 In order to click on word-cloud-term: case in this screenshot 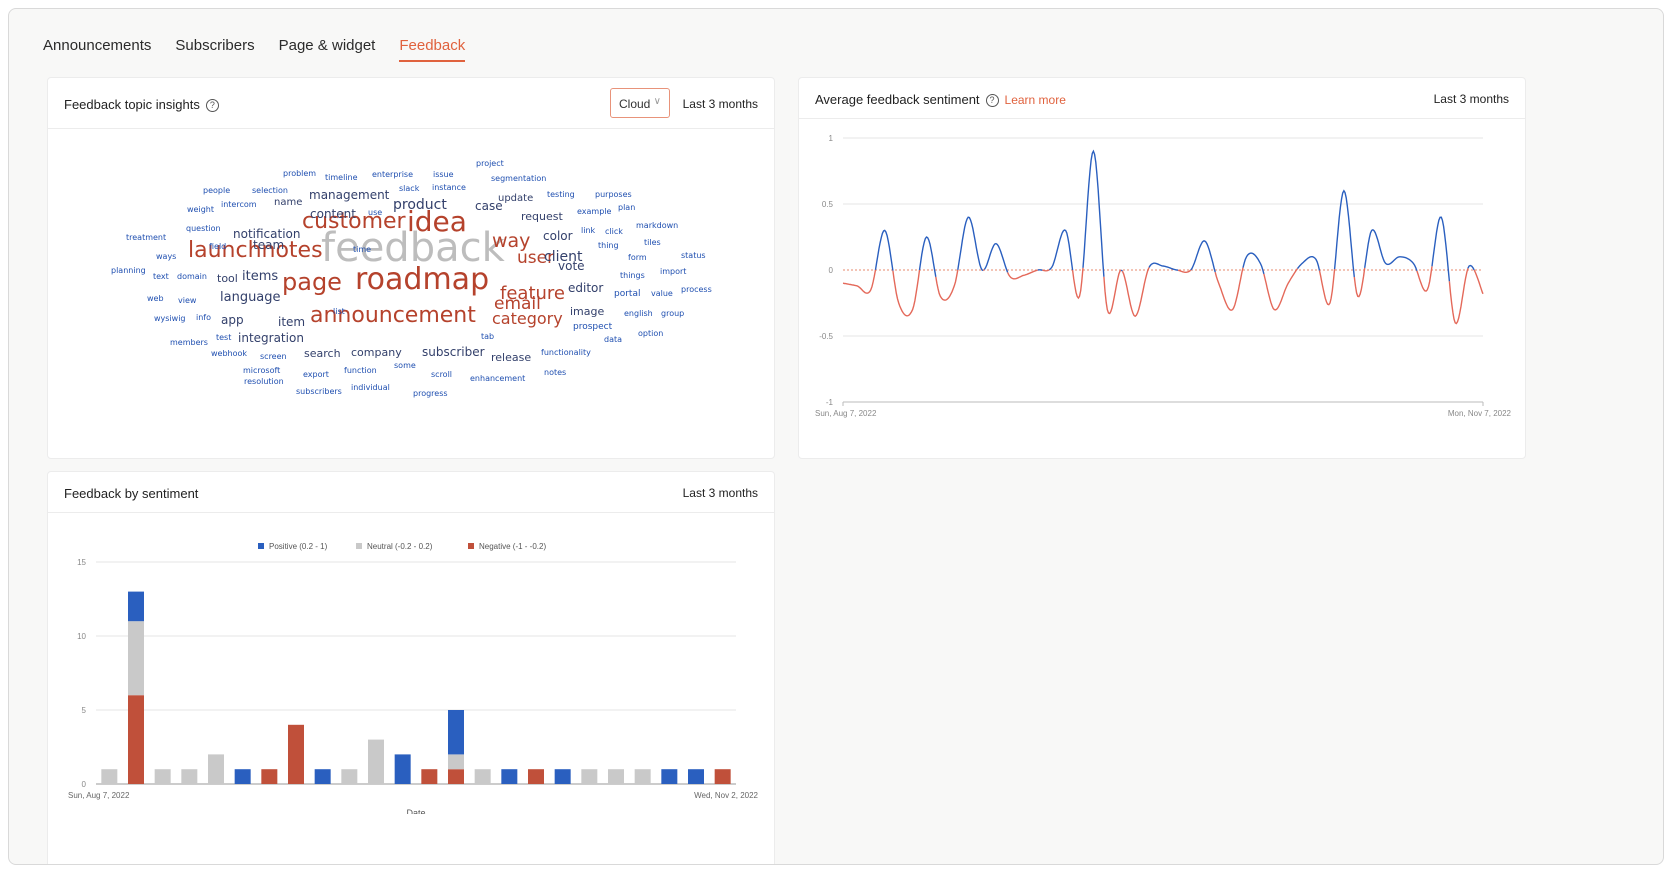, I will do `click(489, 206)`.